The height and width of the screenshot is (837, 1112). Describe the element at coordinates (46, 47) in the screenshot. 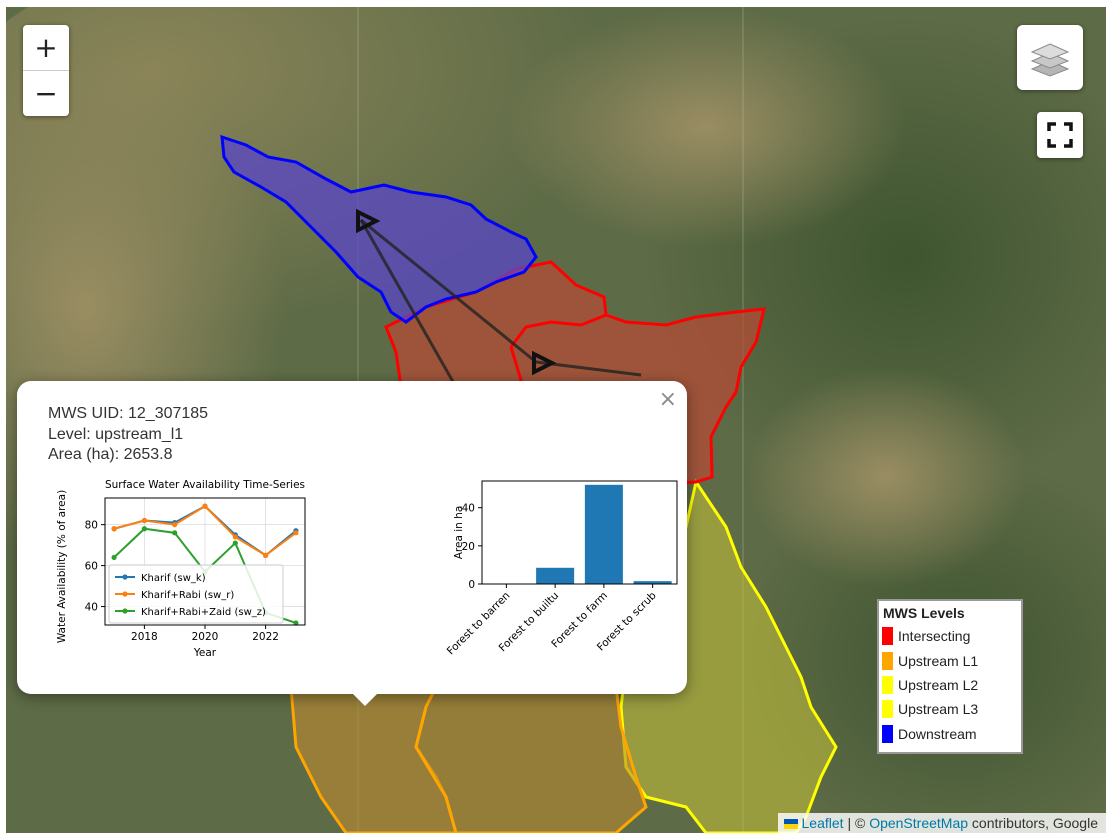

I see `zoom-in-button: +` at that location.